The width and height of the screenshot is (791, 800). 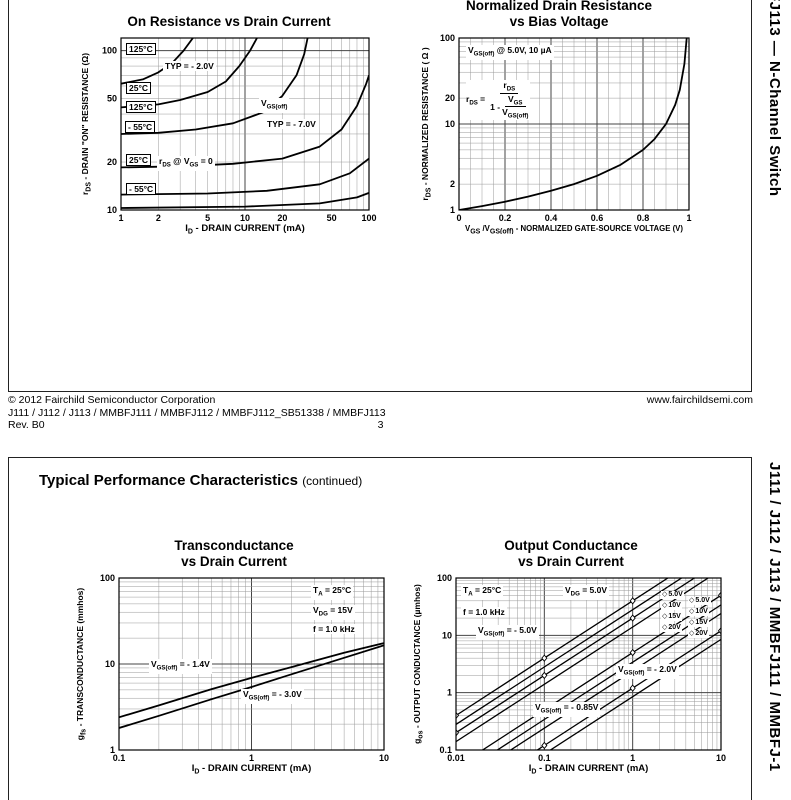 I want to click on chart-annotation: VDG = 15V, so click(x=333, y=612).